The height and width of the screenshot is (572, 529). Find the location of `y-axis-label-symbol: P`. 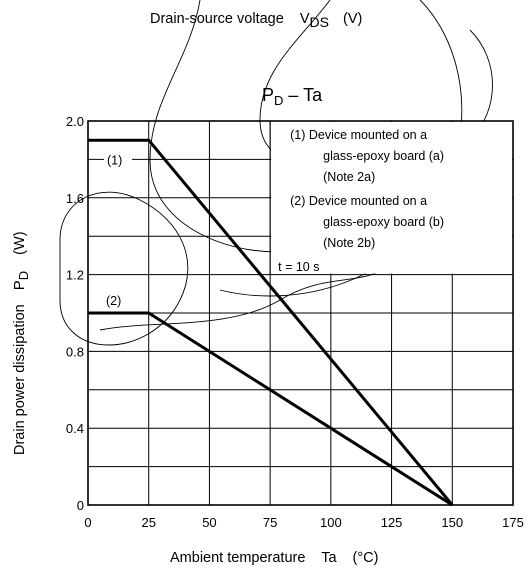

y-axis-label-symbol: P is located at coordinates (19, 285).